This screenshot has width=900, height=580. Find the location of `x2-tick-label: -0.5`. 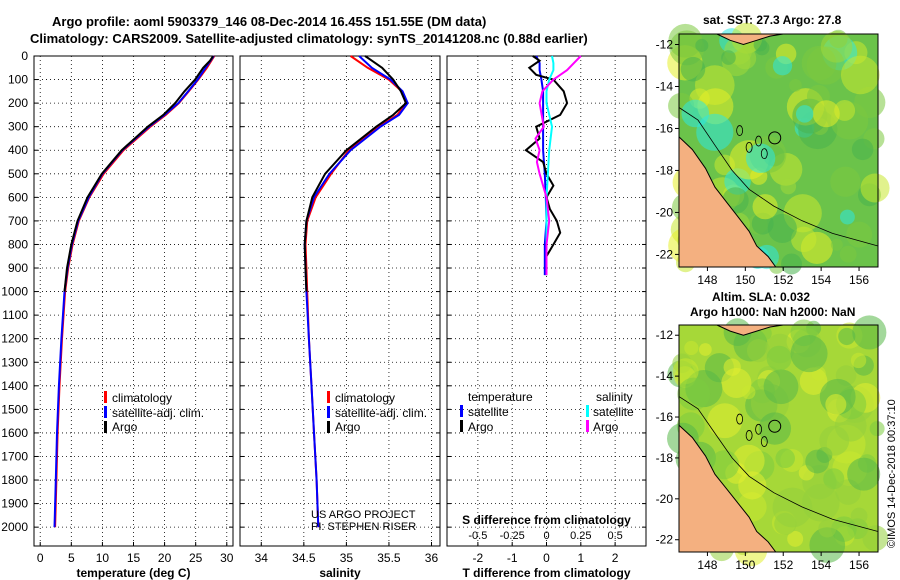

x2-tick-label: -0.5 is located at coordinates (477, 536).